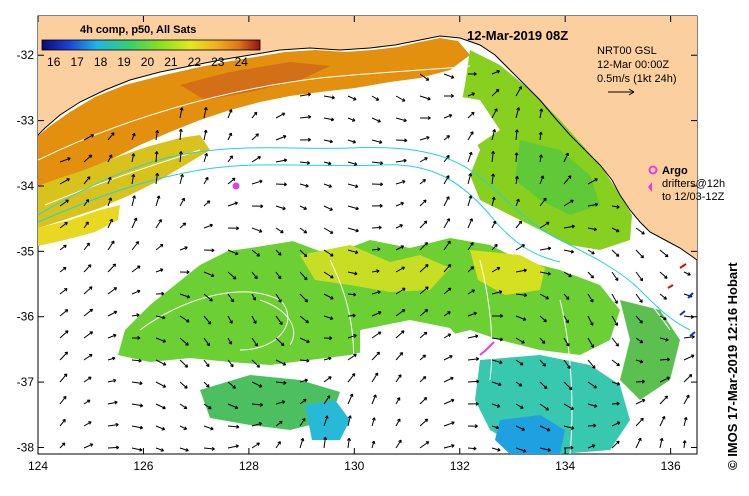 This screenshot has height=496, width=749. I want to click on sst-cyan-southwest, so click(327, 420).